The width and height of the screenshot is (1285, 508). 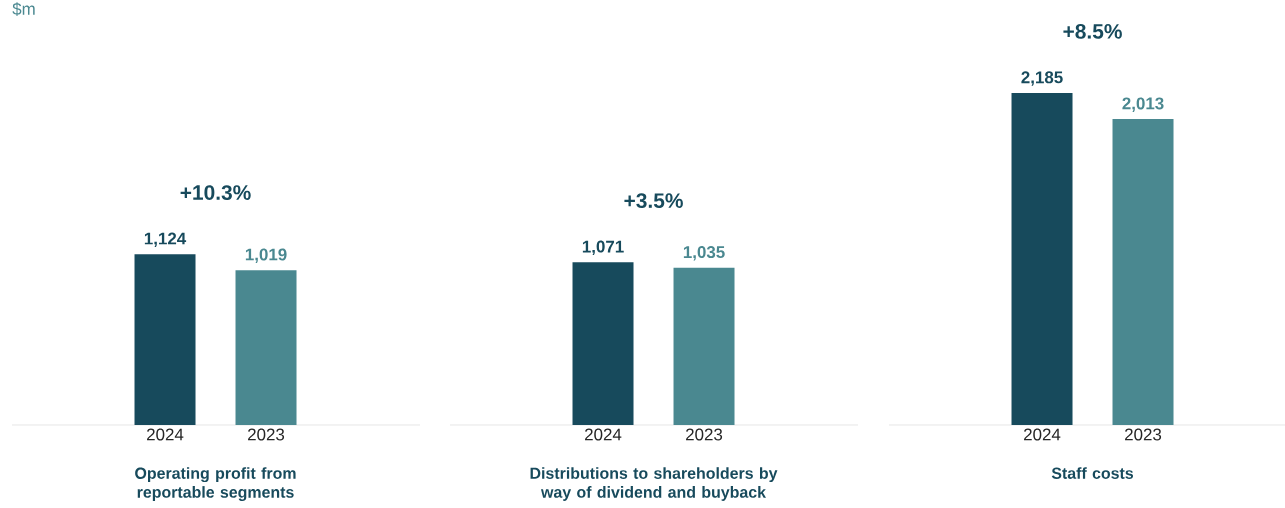 I want to click on data-label: 2,013, so click(x=1143, y=104).